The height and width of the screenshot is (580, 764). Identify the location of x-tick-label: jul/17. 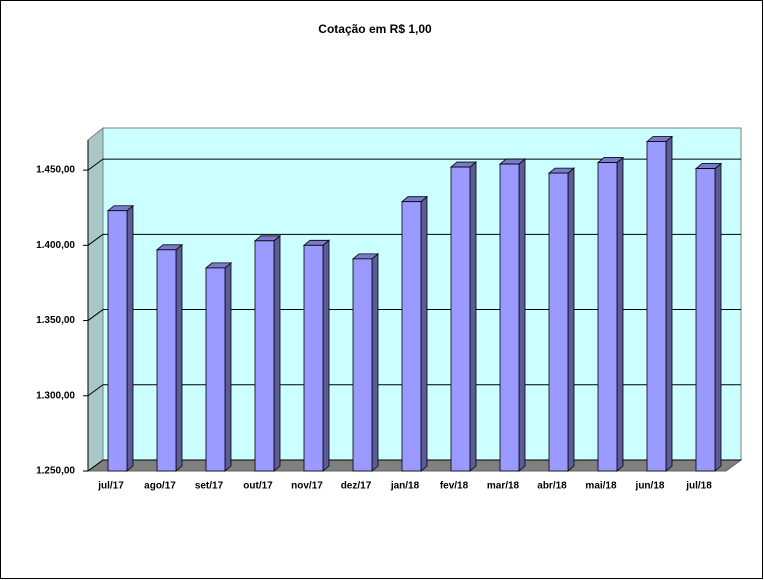
(110, 486).